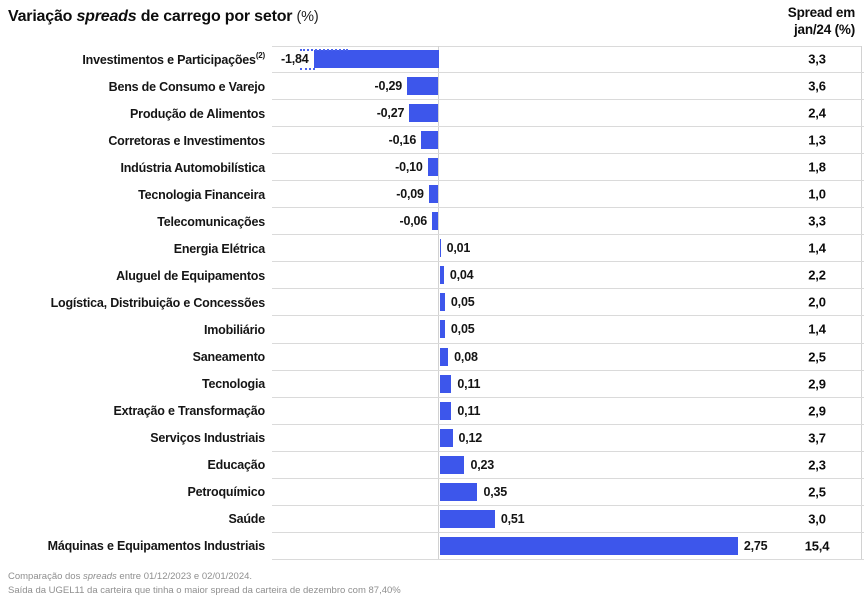 Image resolution: width=864 pixels, height=608 pixels. I want to click on spread-jan24-value: 1,0, so click(817, 194).